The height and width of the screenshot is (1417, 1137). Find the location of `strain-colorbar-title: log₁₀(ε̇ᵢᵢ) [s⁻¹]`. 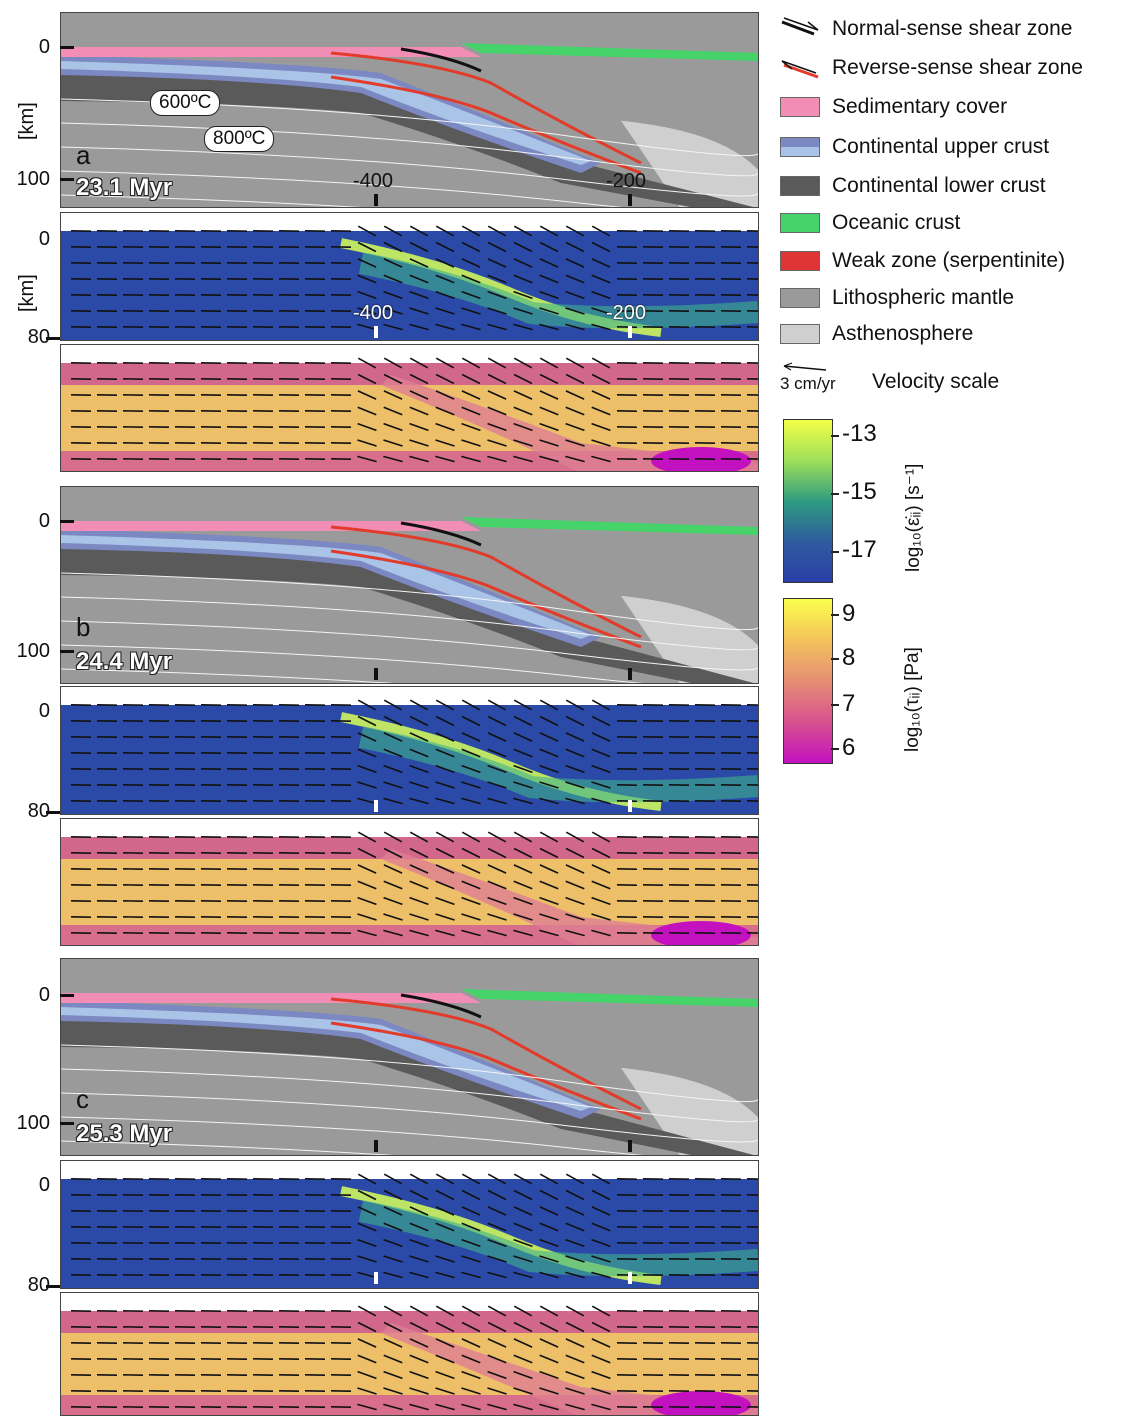

strain-colorbar-title: log₁₀(ε̇ᵢᵢ) [s⁻¹] is located at coordinates (913, 517).